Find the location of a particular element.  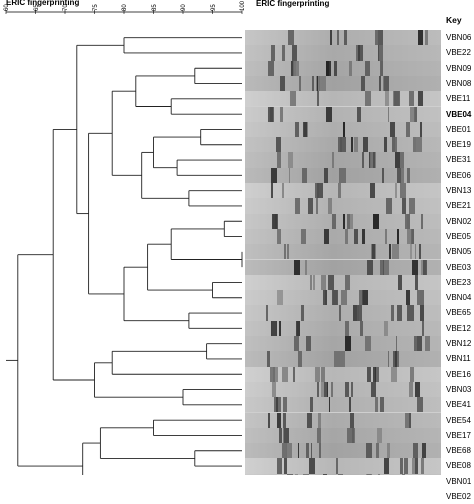

sample-key-label: VBN03 is located at coordinates (459, 389).